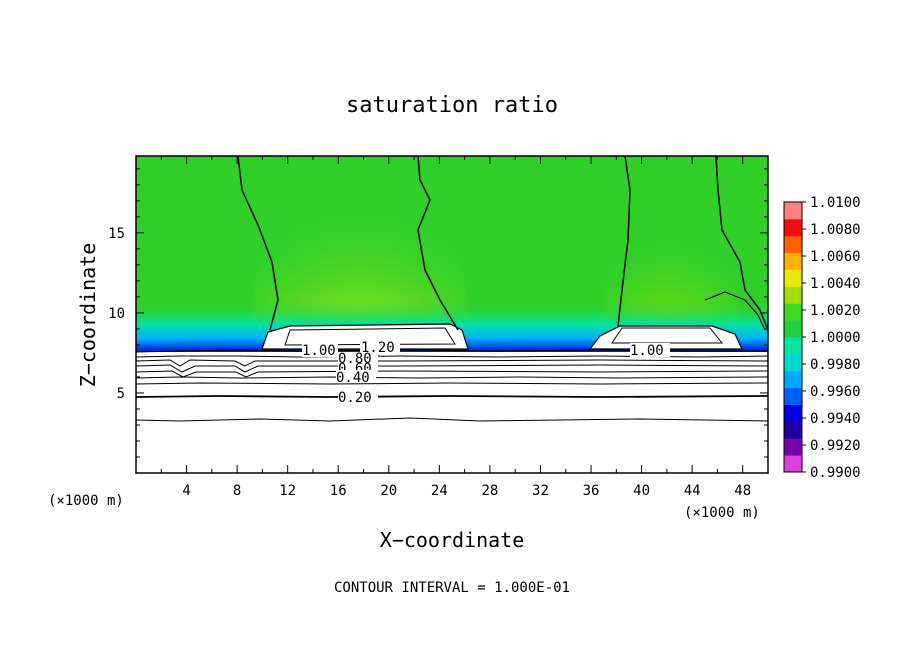 This screenshot has width=904, height=654. What do you see at coordinates (835, 473) in the screenshot?
I see `colorbar-label-10: 0.9900` at bounding box center [835, 473].